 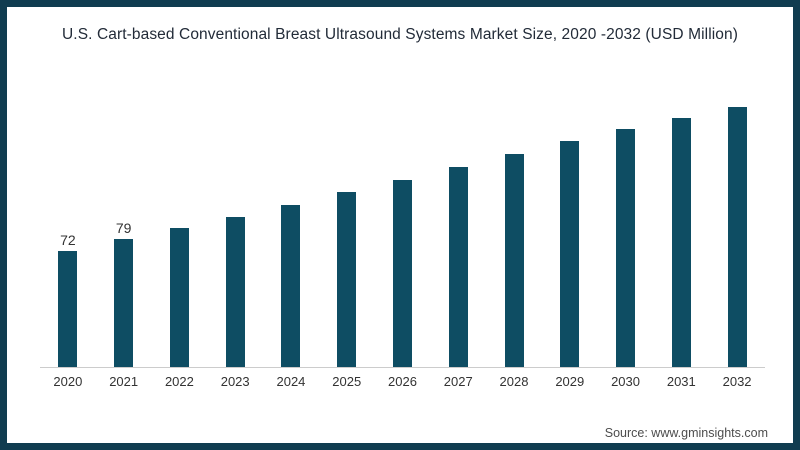 I want to click on bar-column: 79, so click(x=124, y=213).